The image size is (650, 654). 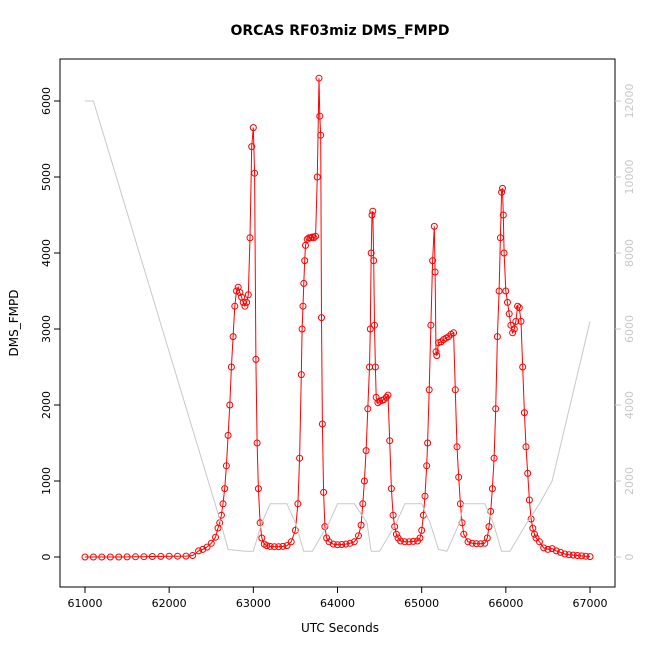 What do you see at coordinates (340, 31) in the screenshot?
I see `chart-title: ORCAS RF03miz DMS_FMPD` at bounding box center [340, 31].